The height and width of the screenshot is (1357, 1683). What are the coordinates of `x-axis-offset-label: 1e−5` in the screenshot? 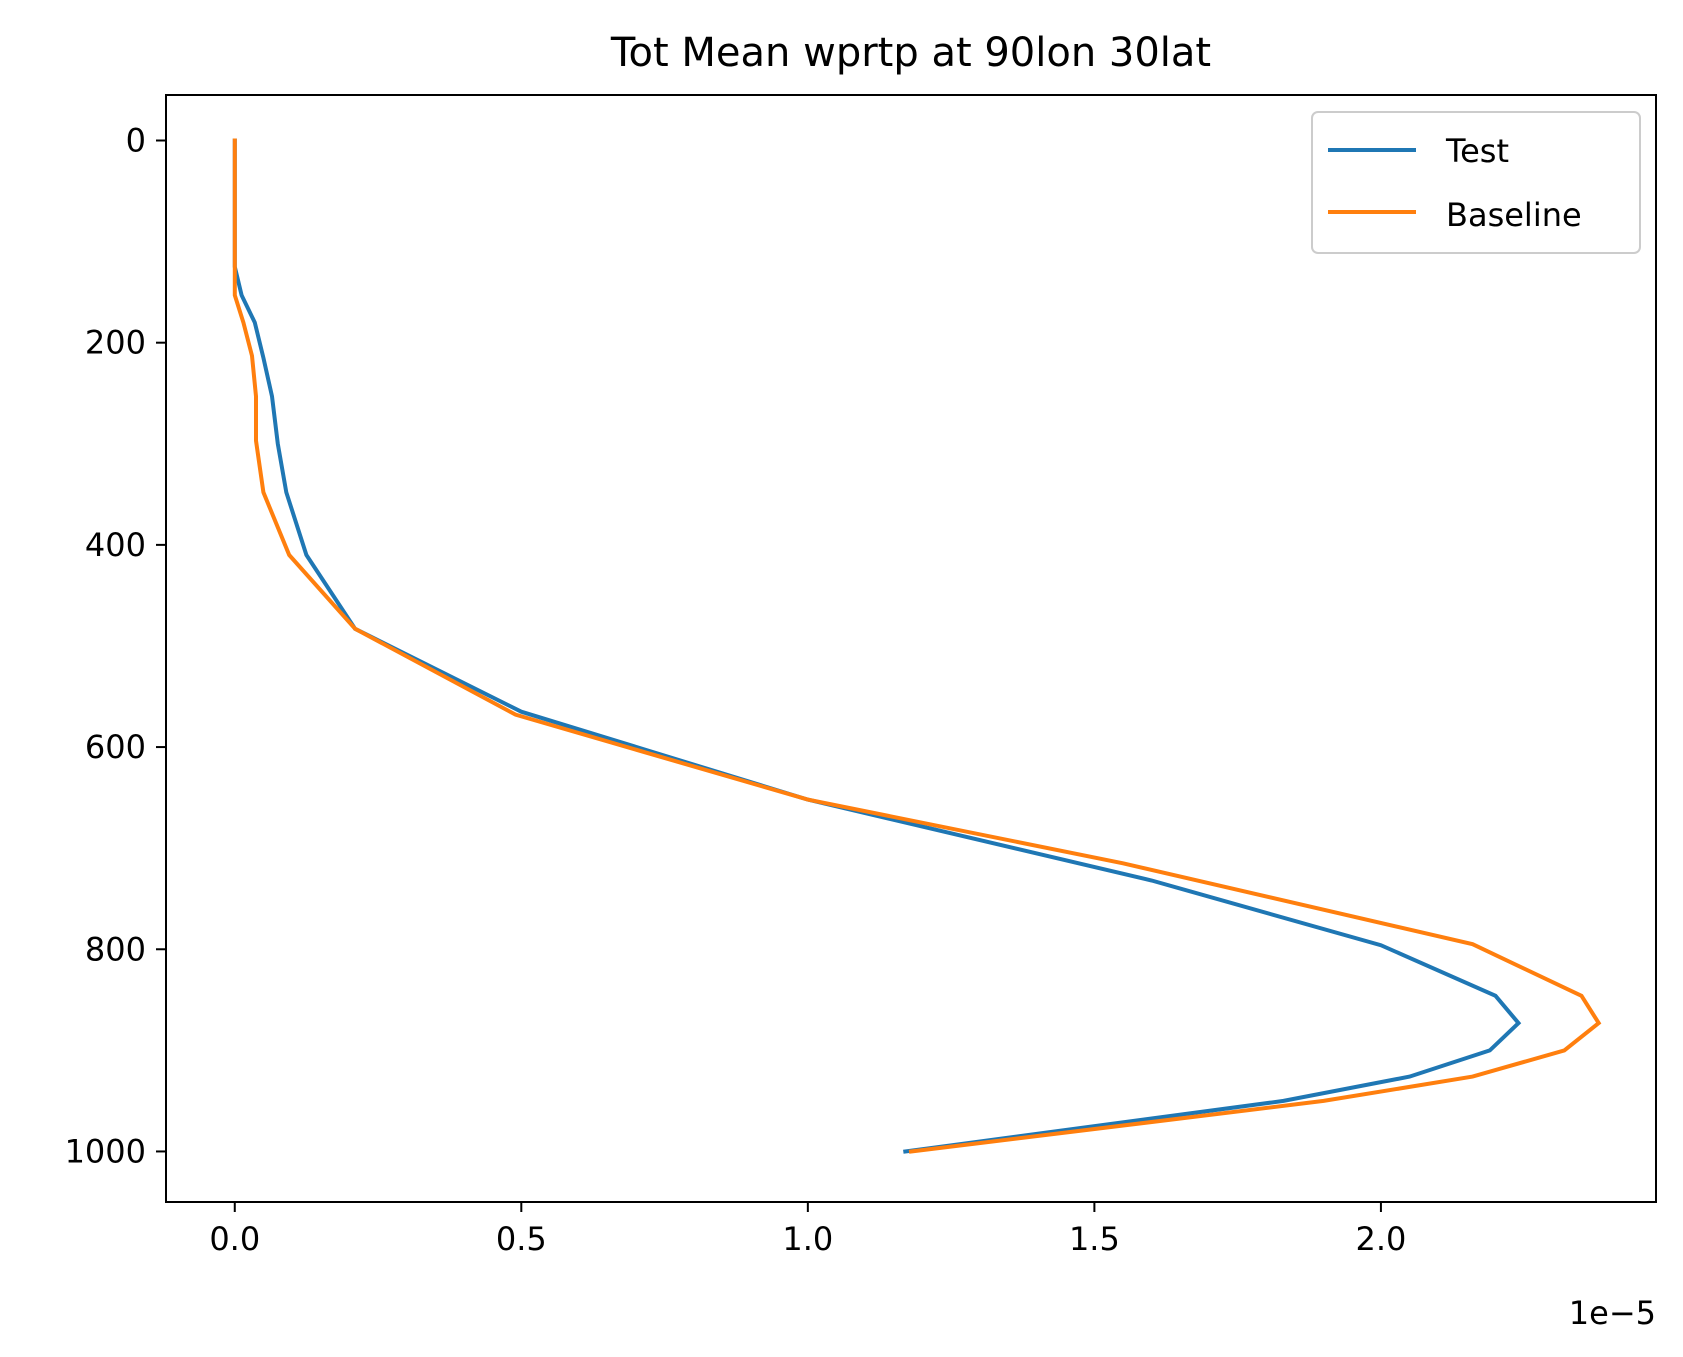 It's located at (1612, 1313).